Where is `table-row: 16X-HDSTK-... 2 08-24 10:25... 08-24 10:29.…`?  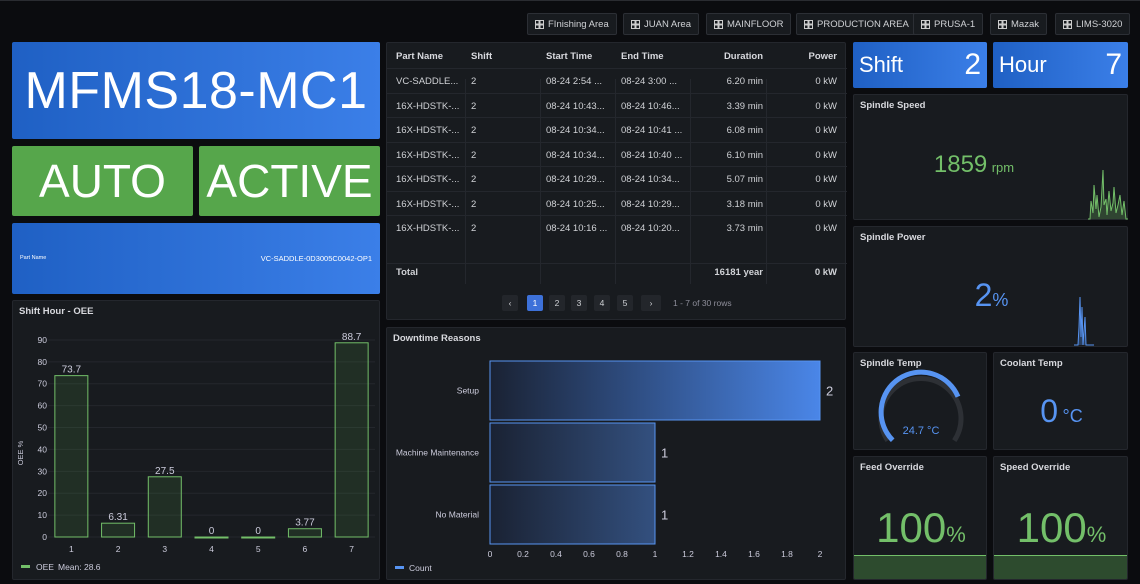
table-row: 16X-HDSTK-... 2 08-24 10:25... 08-24 10:29.… is located at coordinates (617, 203).